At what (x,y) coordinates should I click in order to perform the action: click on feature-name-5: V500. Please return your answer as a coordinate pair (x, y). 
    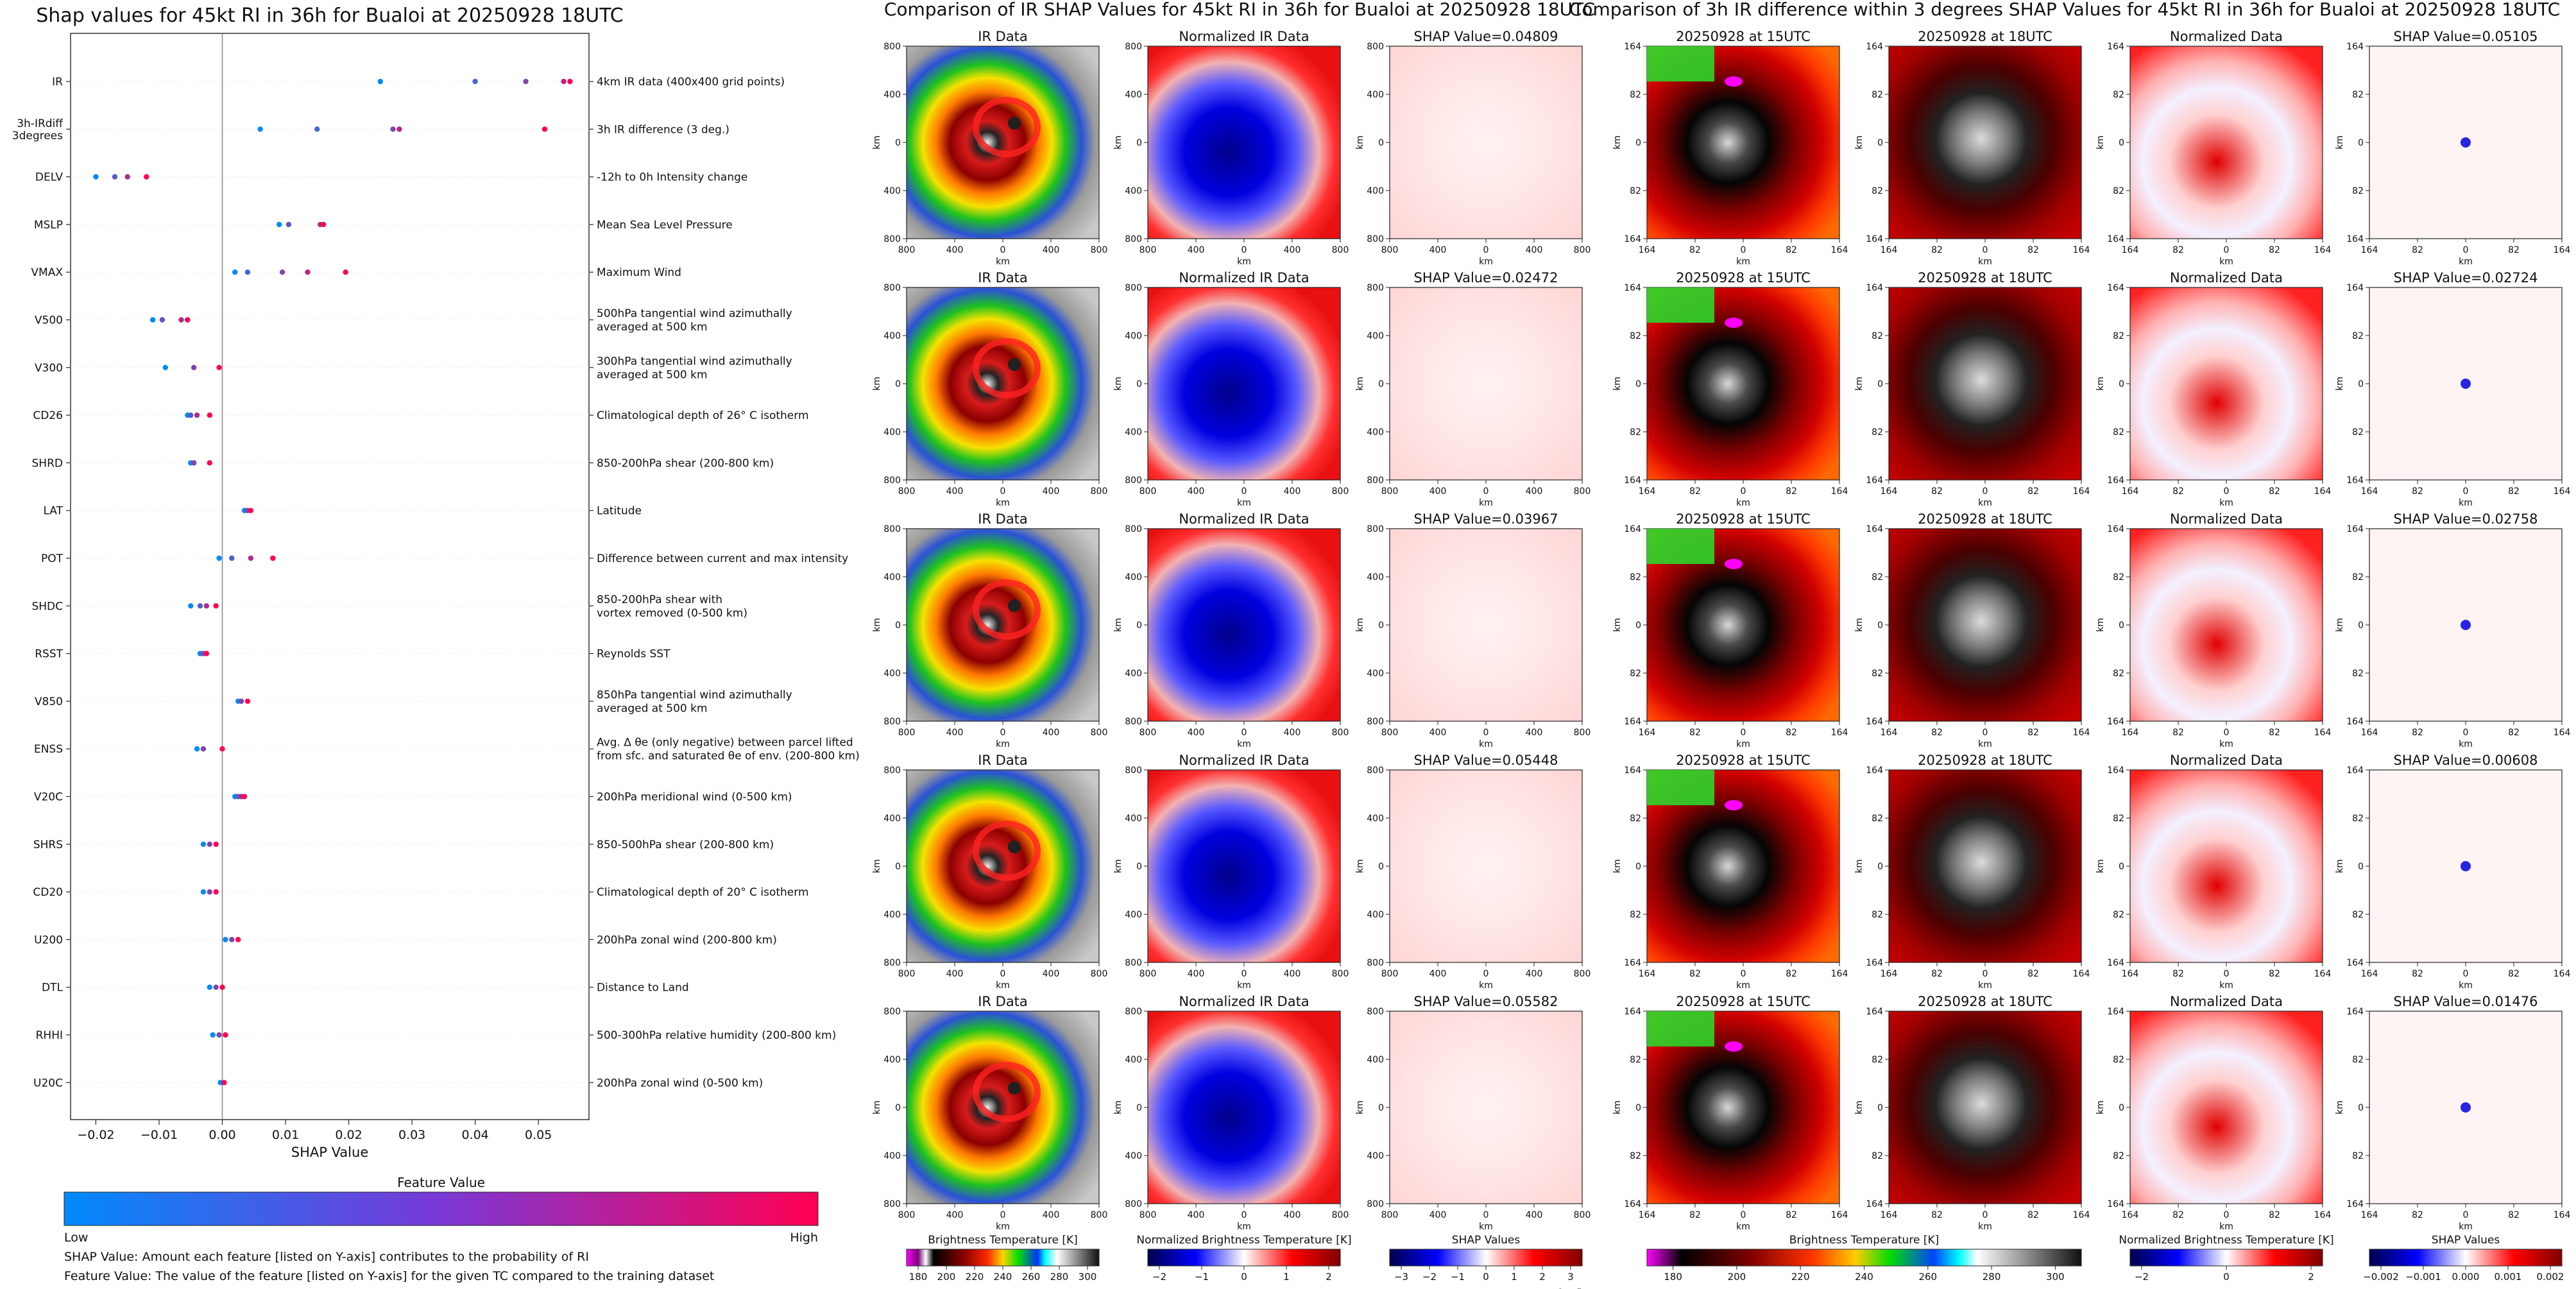
    Looking at the image, I should click on (49, 320).